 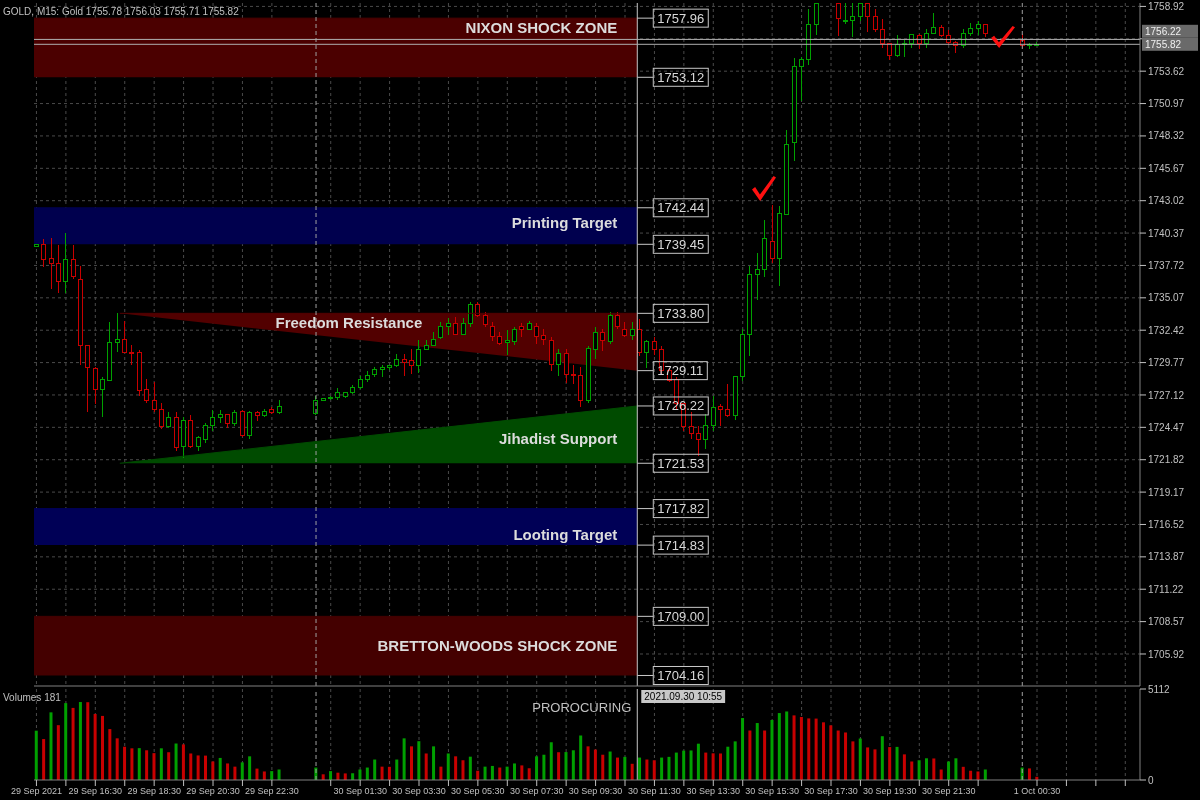 I want to click on y-tick-label: 1705.92, so click(x=1166, y=654).